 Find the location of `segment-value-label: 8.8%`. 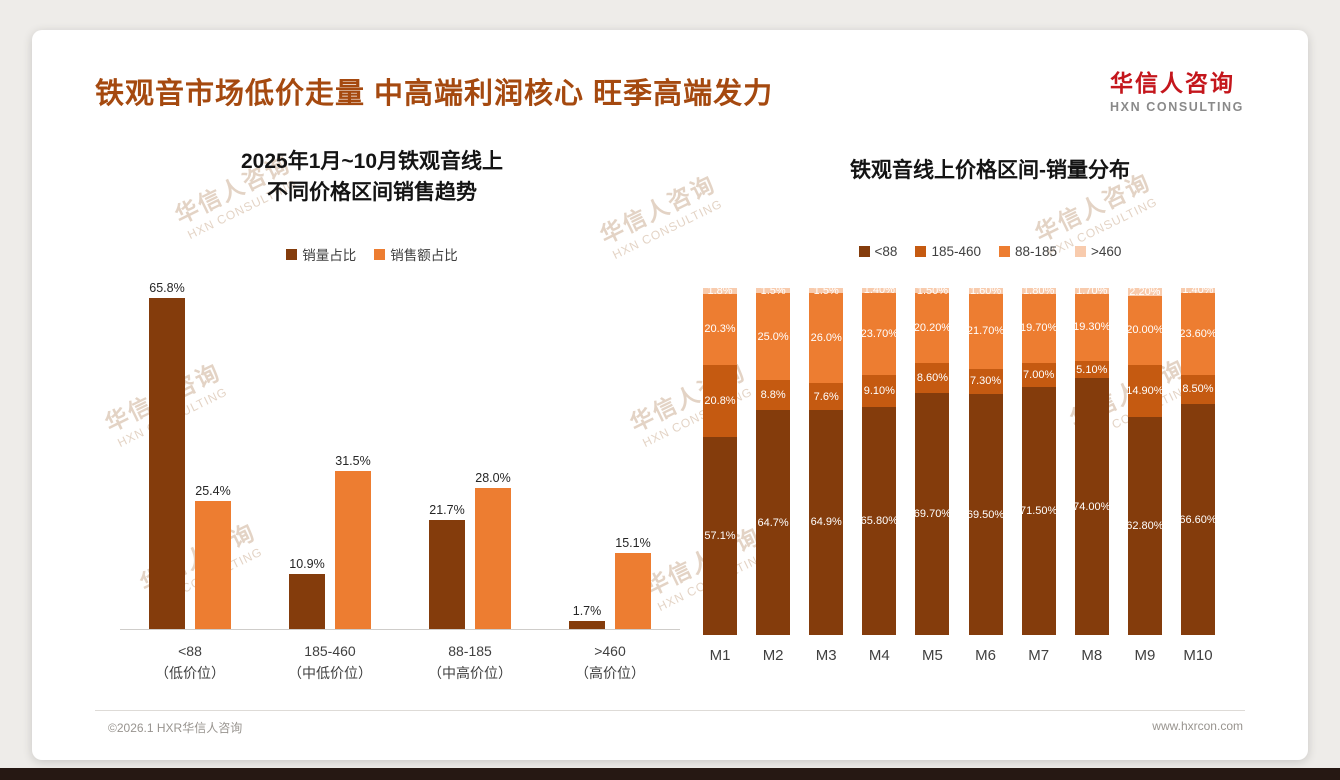

segment-value-label: 8.8% is located at coordinates (773, 395).